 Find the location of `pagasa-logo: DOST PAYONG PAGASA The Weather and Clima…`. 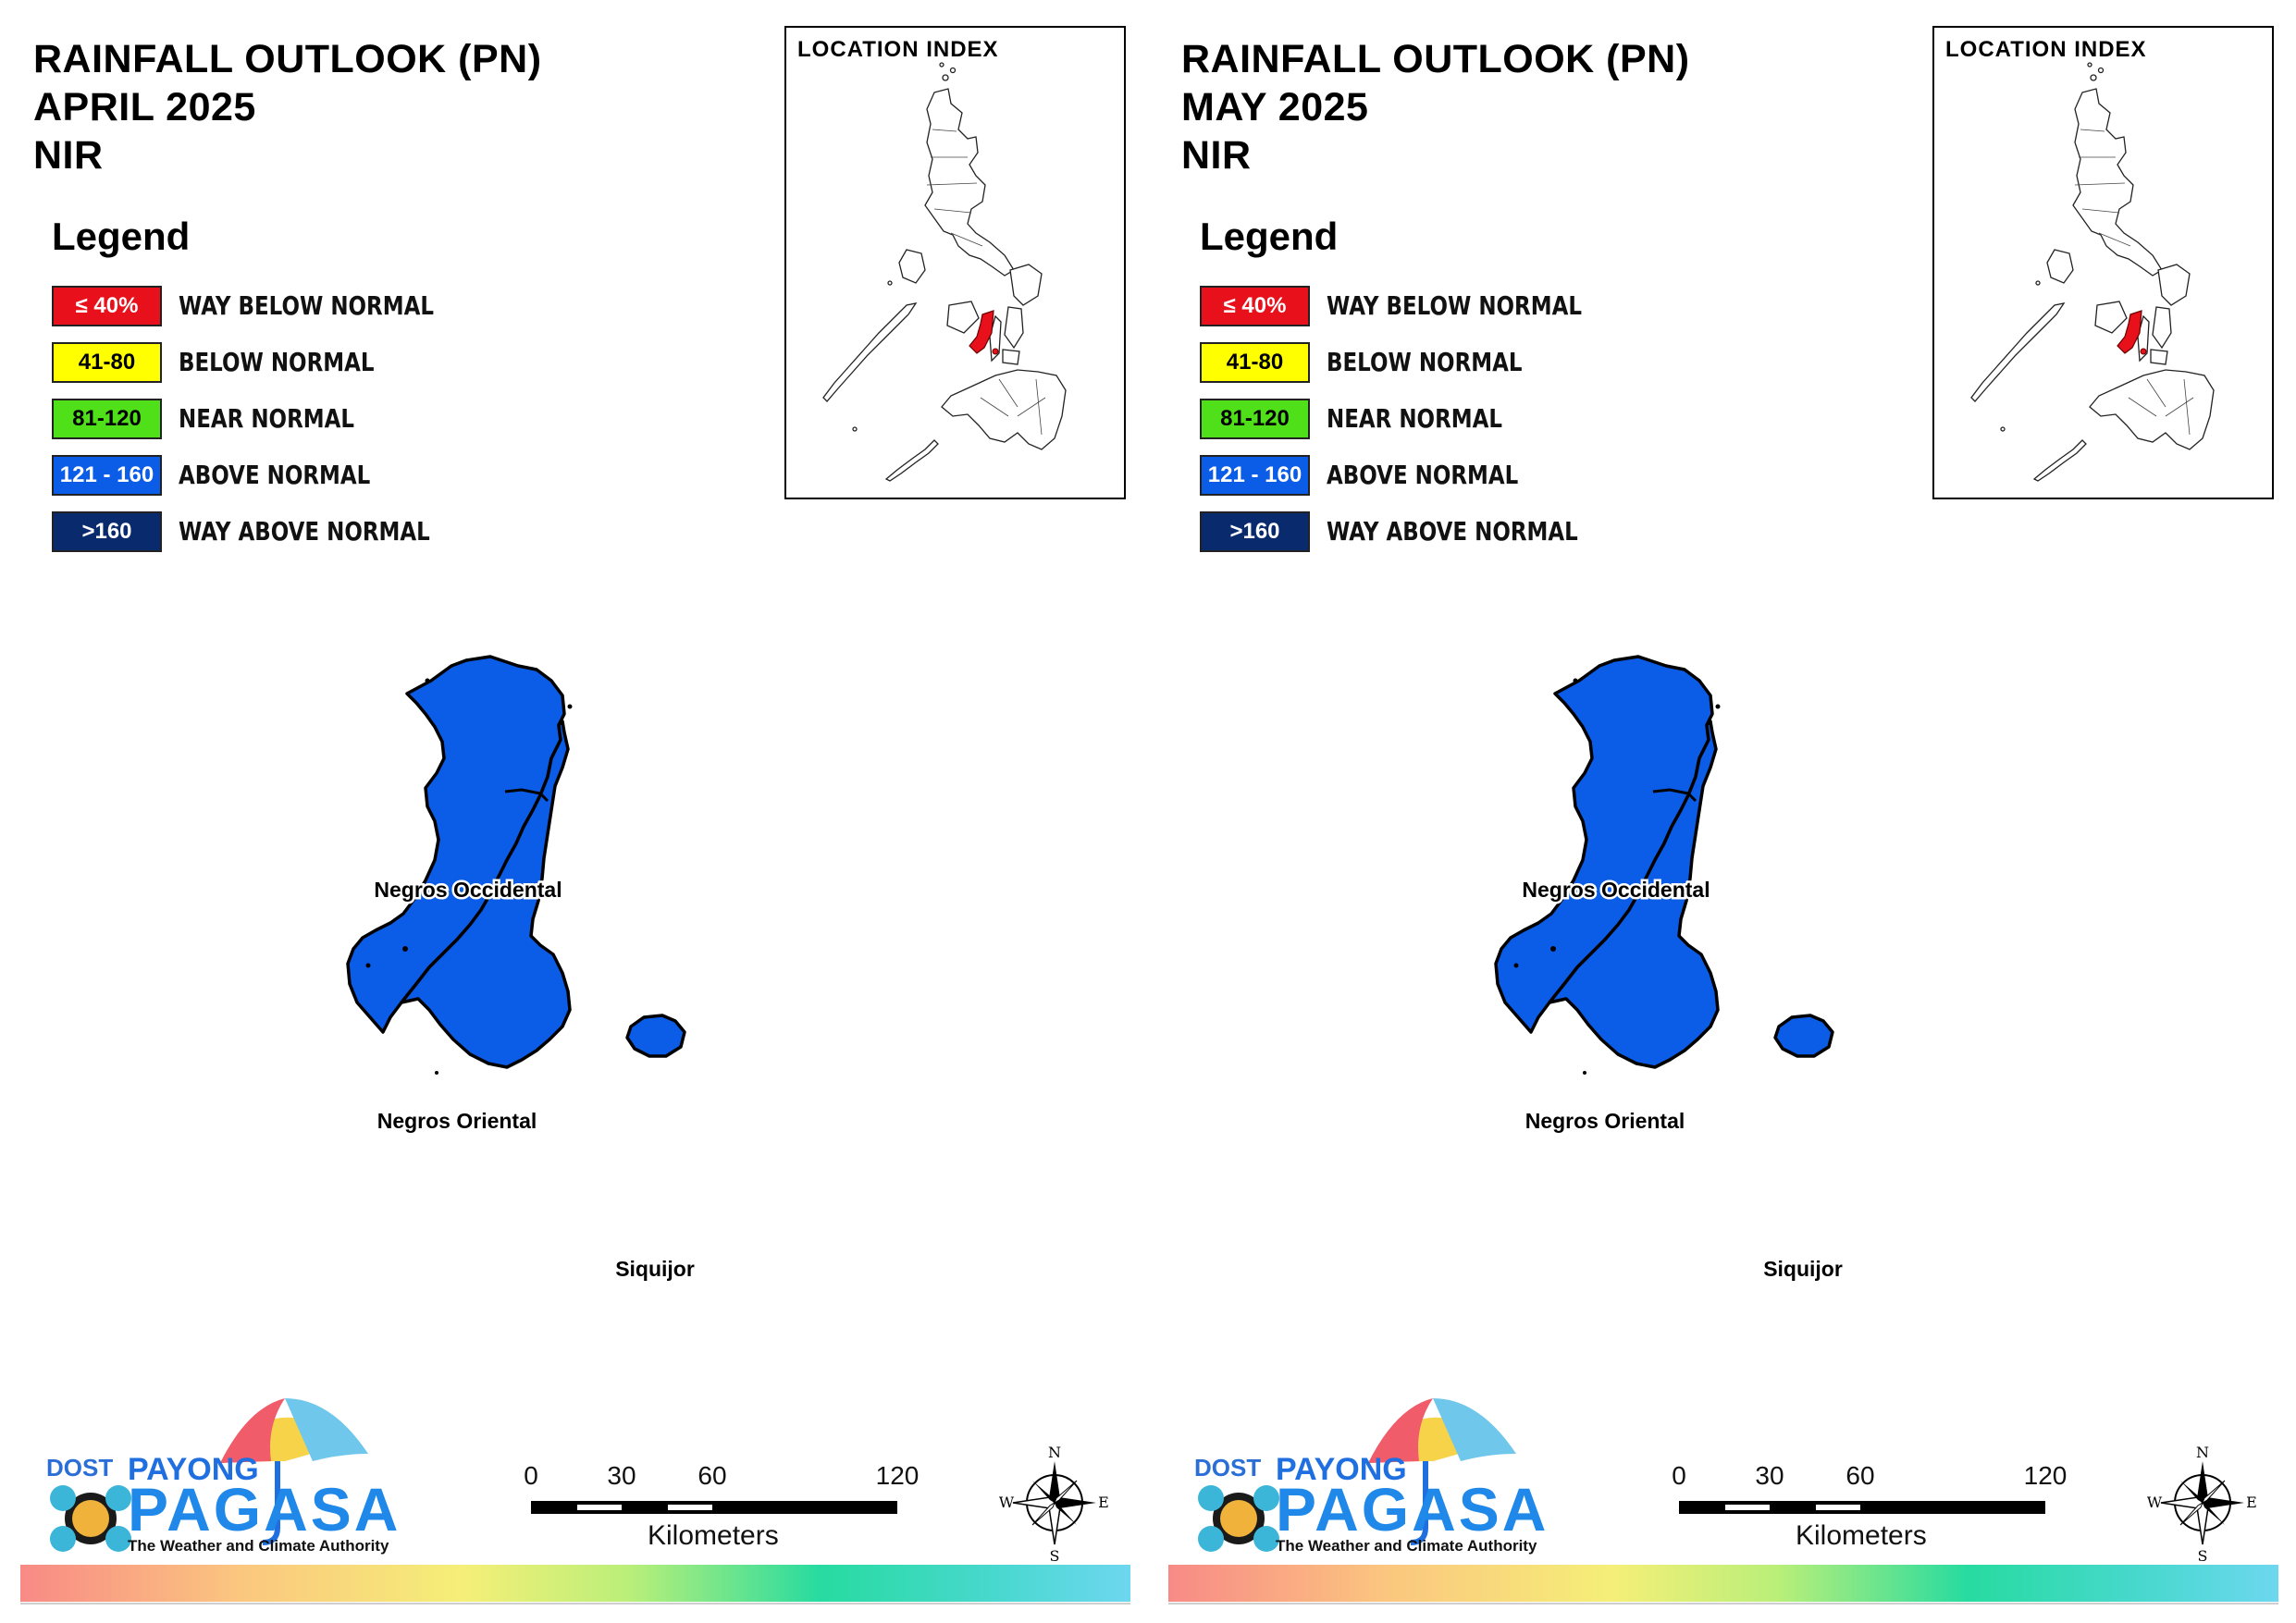

pagasa-logo: DOST PAYONG PAGASA The Weather and Clima… is located at coordinates (1364, 1477).